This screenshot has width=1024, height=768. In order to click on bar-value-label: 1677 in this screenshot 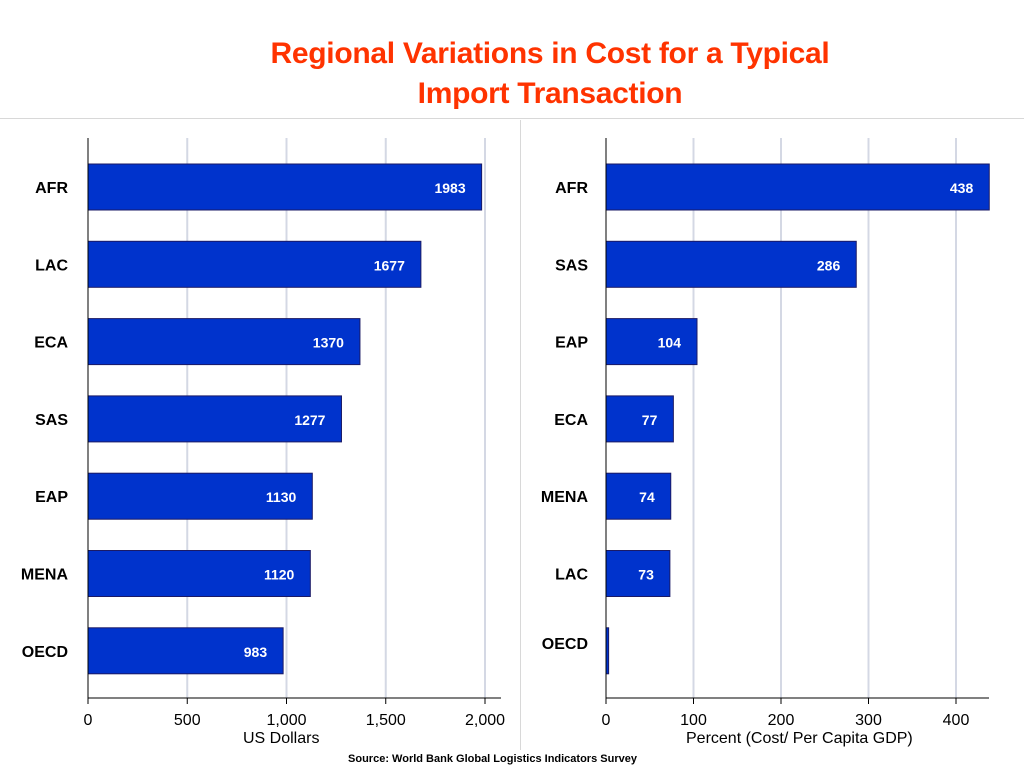, I will do `click(389, 265)`.